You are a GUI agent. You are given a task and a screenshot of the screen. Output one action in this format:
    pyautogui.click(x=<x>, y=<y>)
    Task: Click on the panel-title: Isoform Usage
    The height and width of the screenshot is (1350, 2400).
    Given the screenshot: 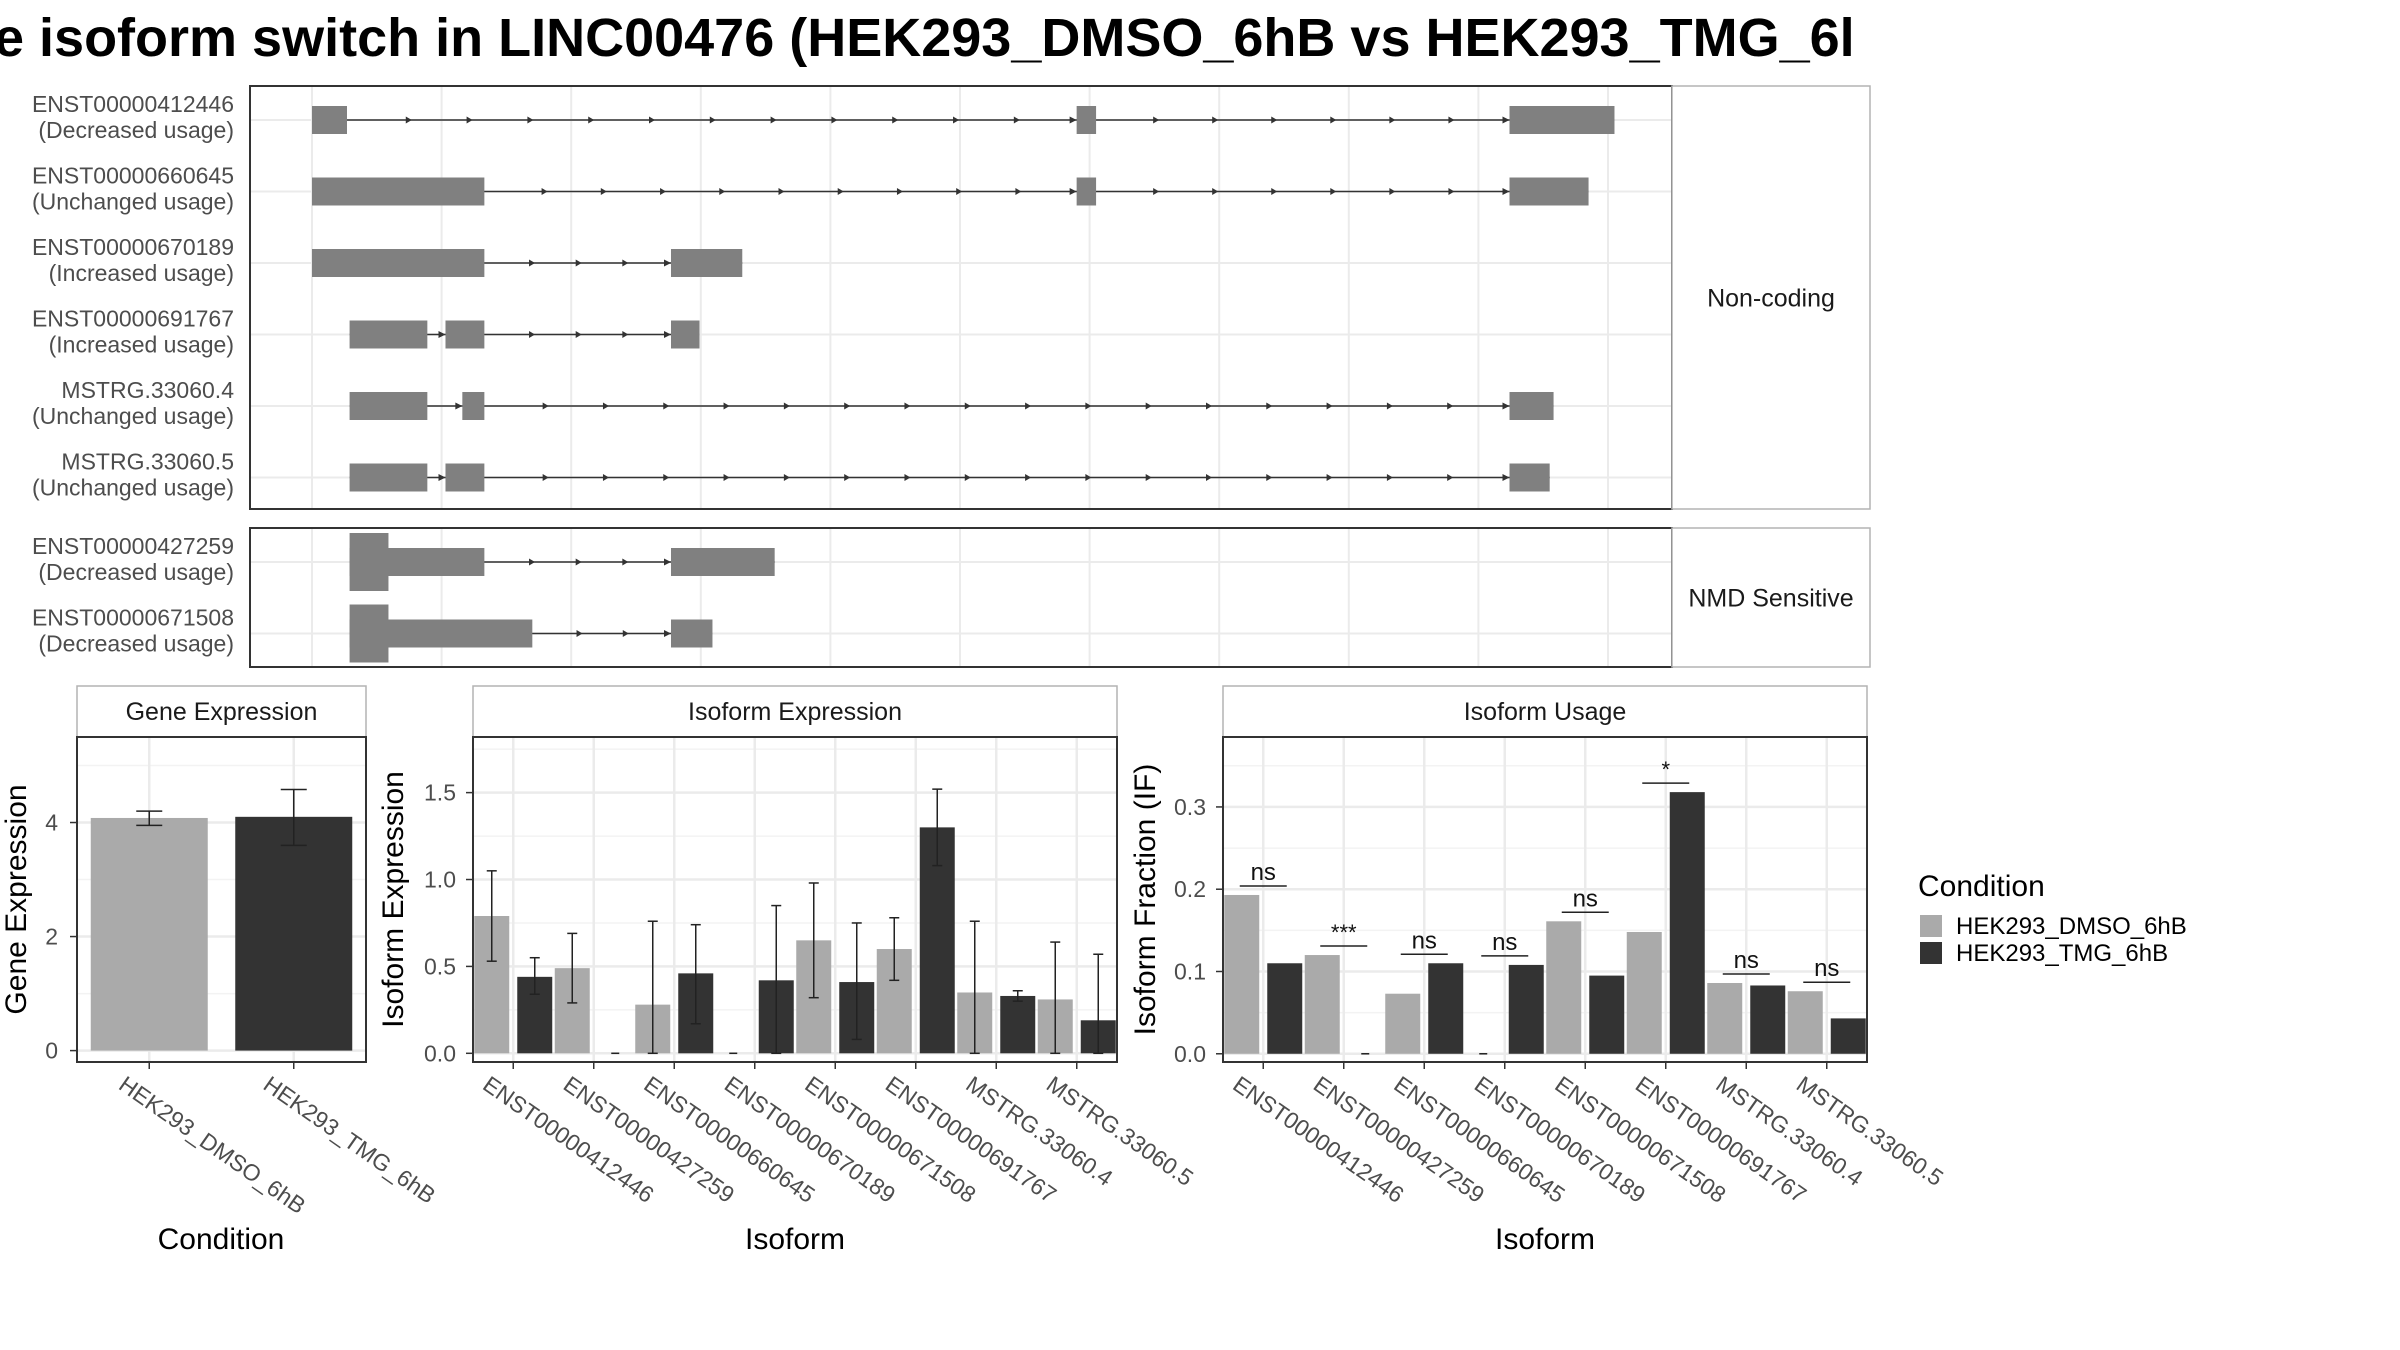 What is the action you would take?
    pyautogui.click(x=1545, y=712)
    